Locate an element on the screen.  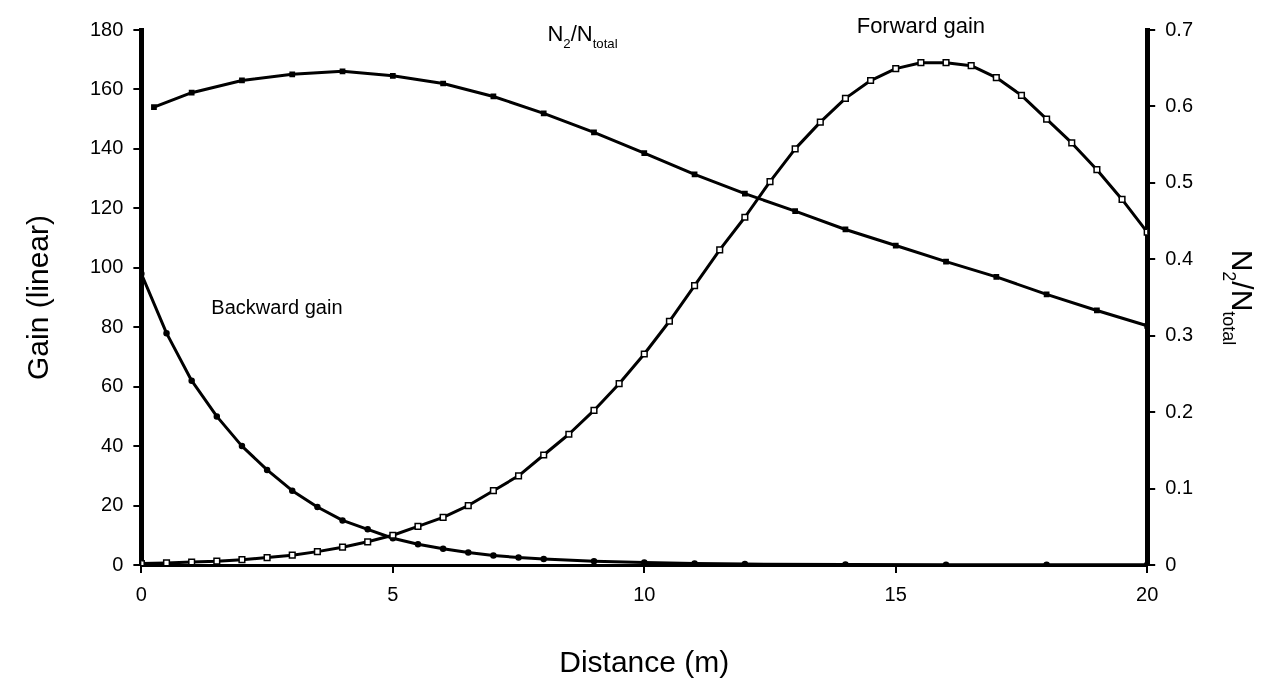
y2-tick-label: 0.4 is located at coordinates (1179, 257).